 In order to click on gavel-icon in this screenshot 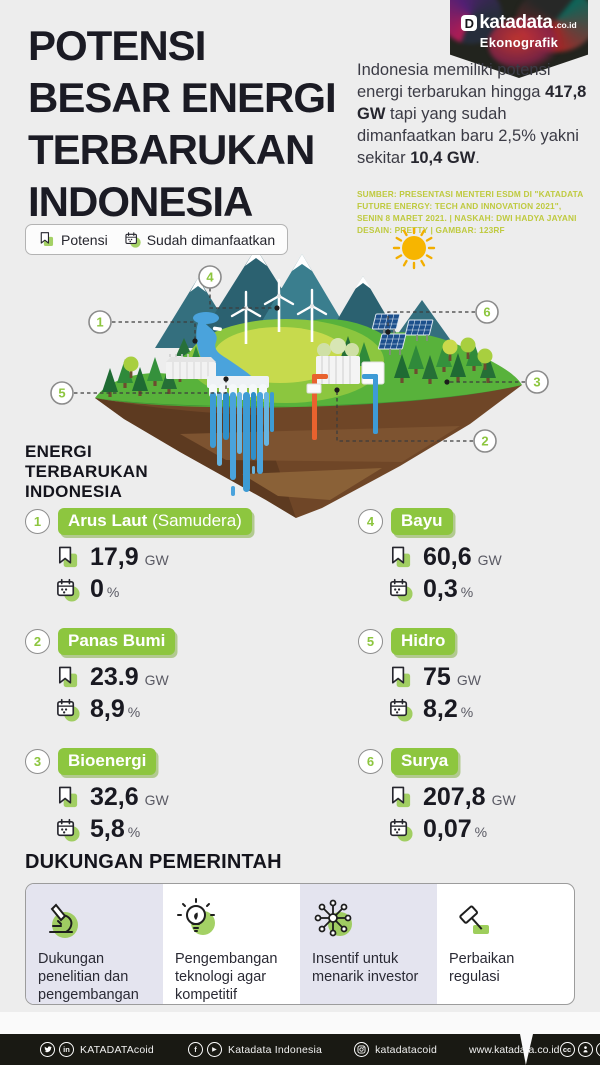, I will do `click(472, 920)`.